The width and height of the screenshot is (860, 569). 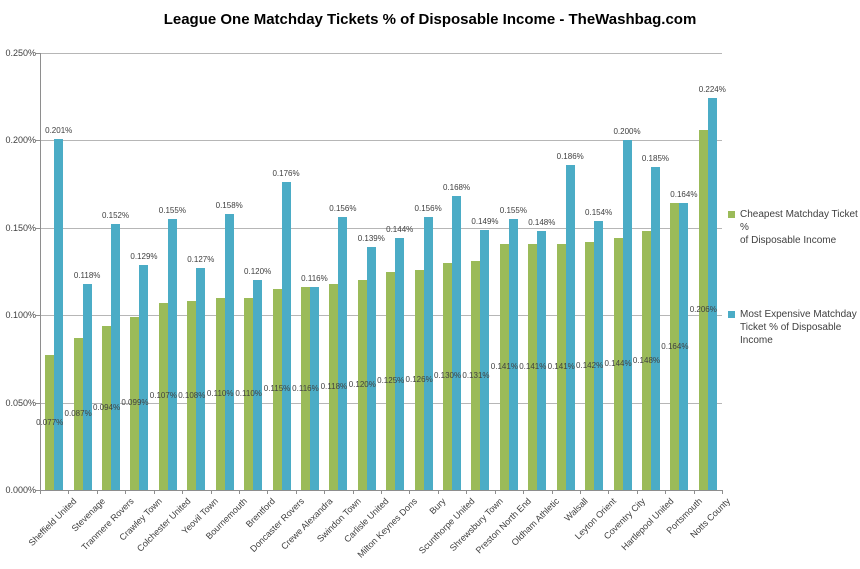 I want to click on data-label-cheapest: 0.077%, so click(x=50, y=422).